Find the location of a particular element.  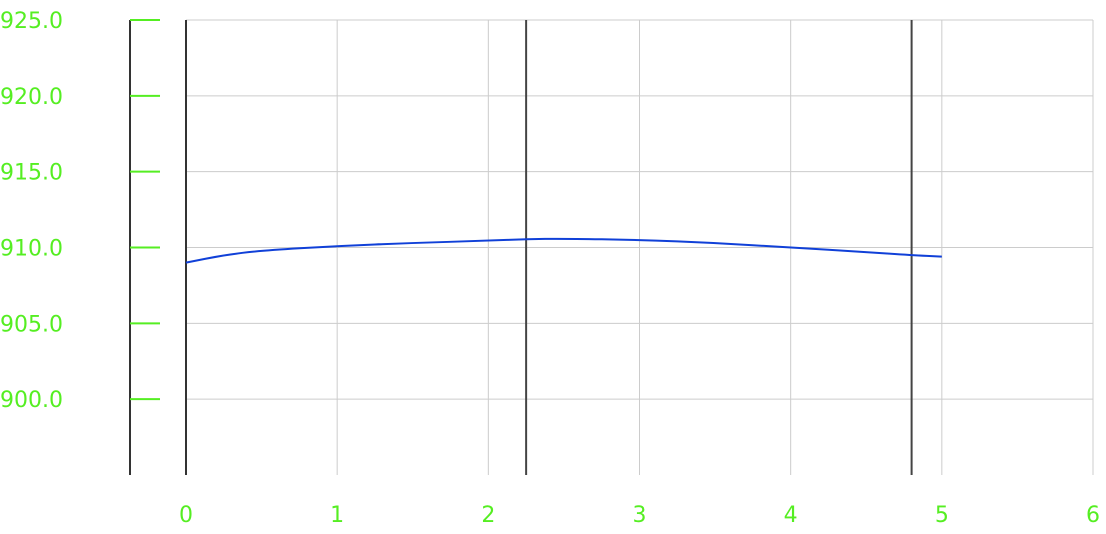

y-tick-label-905.0: 905.0 is located at coordinates (31, 324).